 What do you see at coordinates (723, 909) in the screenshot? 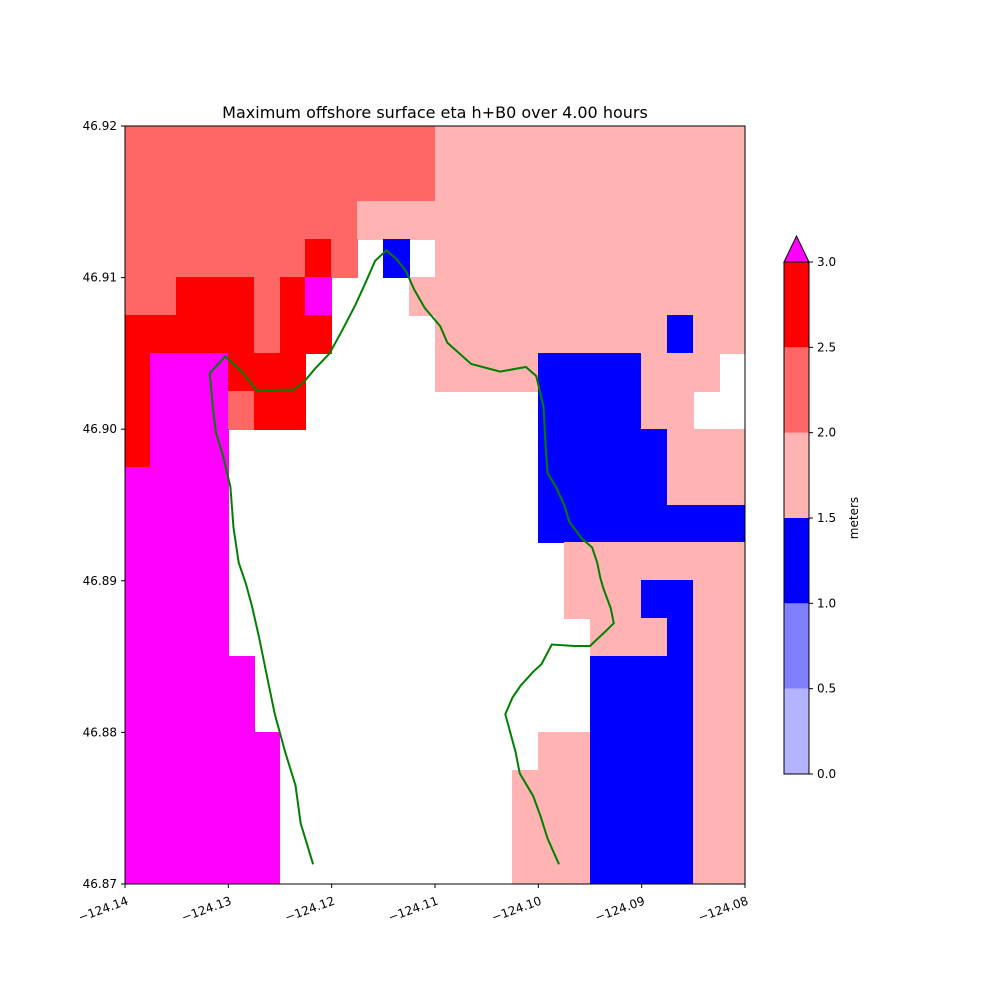
I see `x-tick-label: −124.08` at bounding box center [723, 909].